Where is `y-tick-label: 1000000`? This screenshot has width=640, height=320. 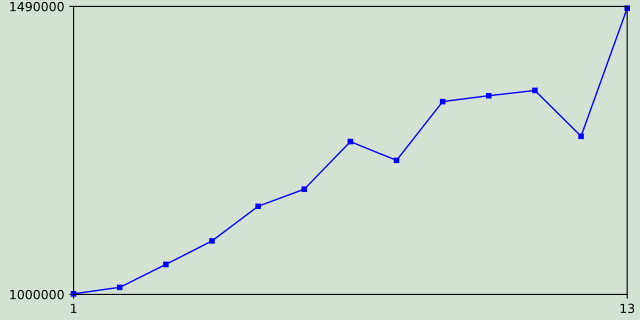 y-tick-label: 1000000 is located at coordinates (37, 295).